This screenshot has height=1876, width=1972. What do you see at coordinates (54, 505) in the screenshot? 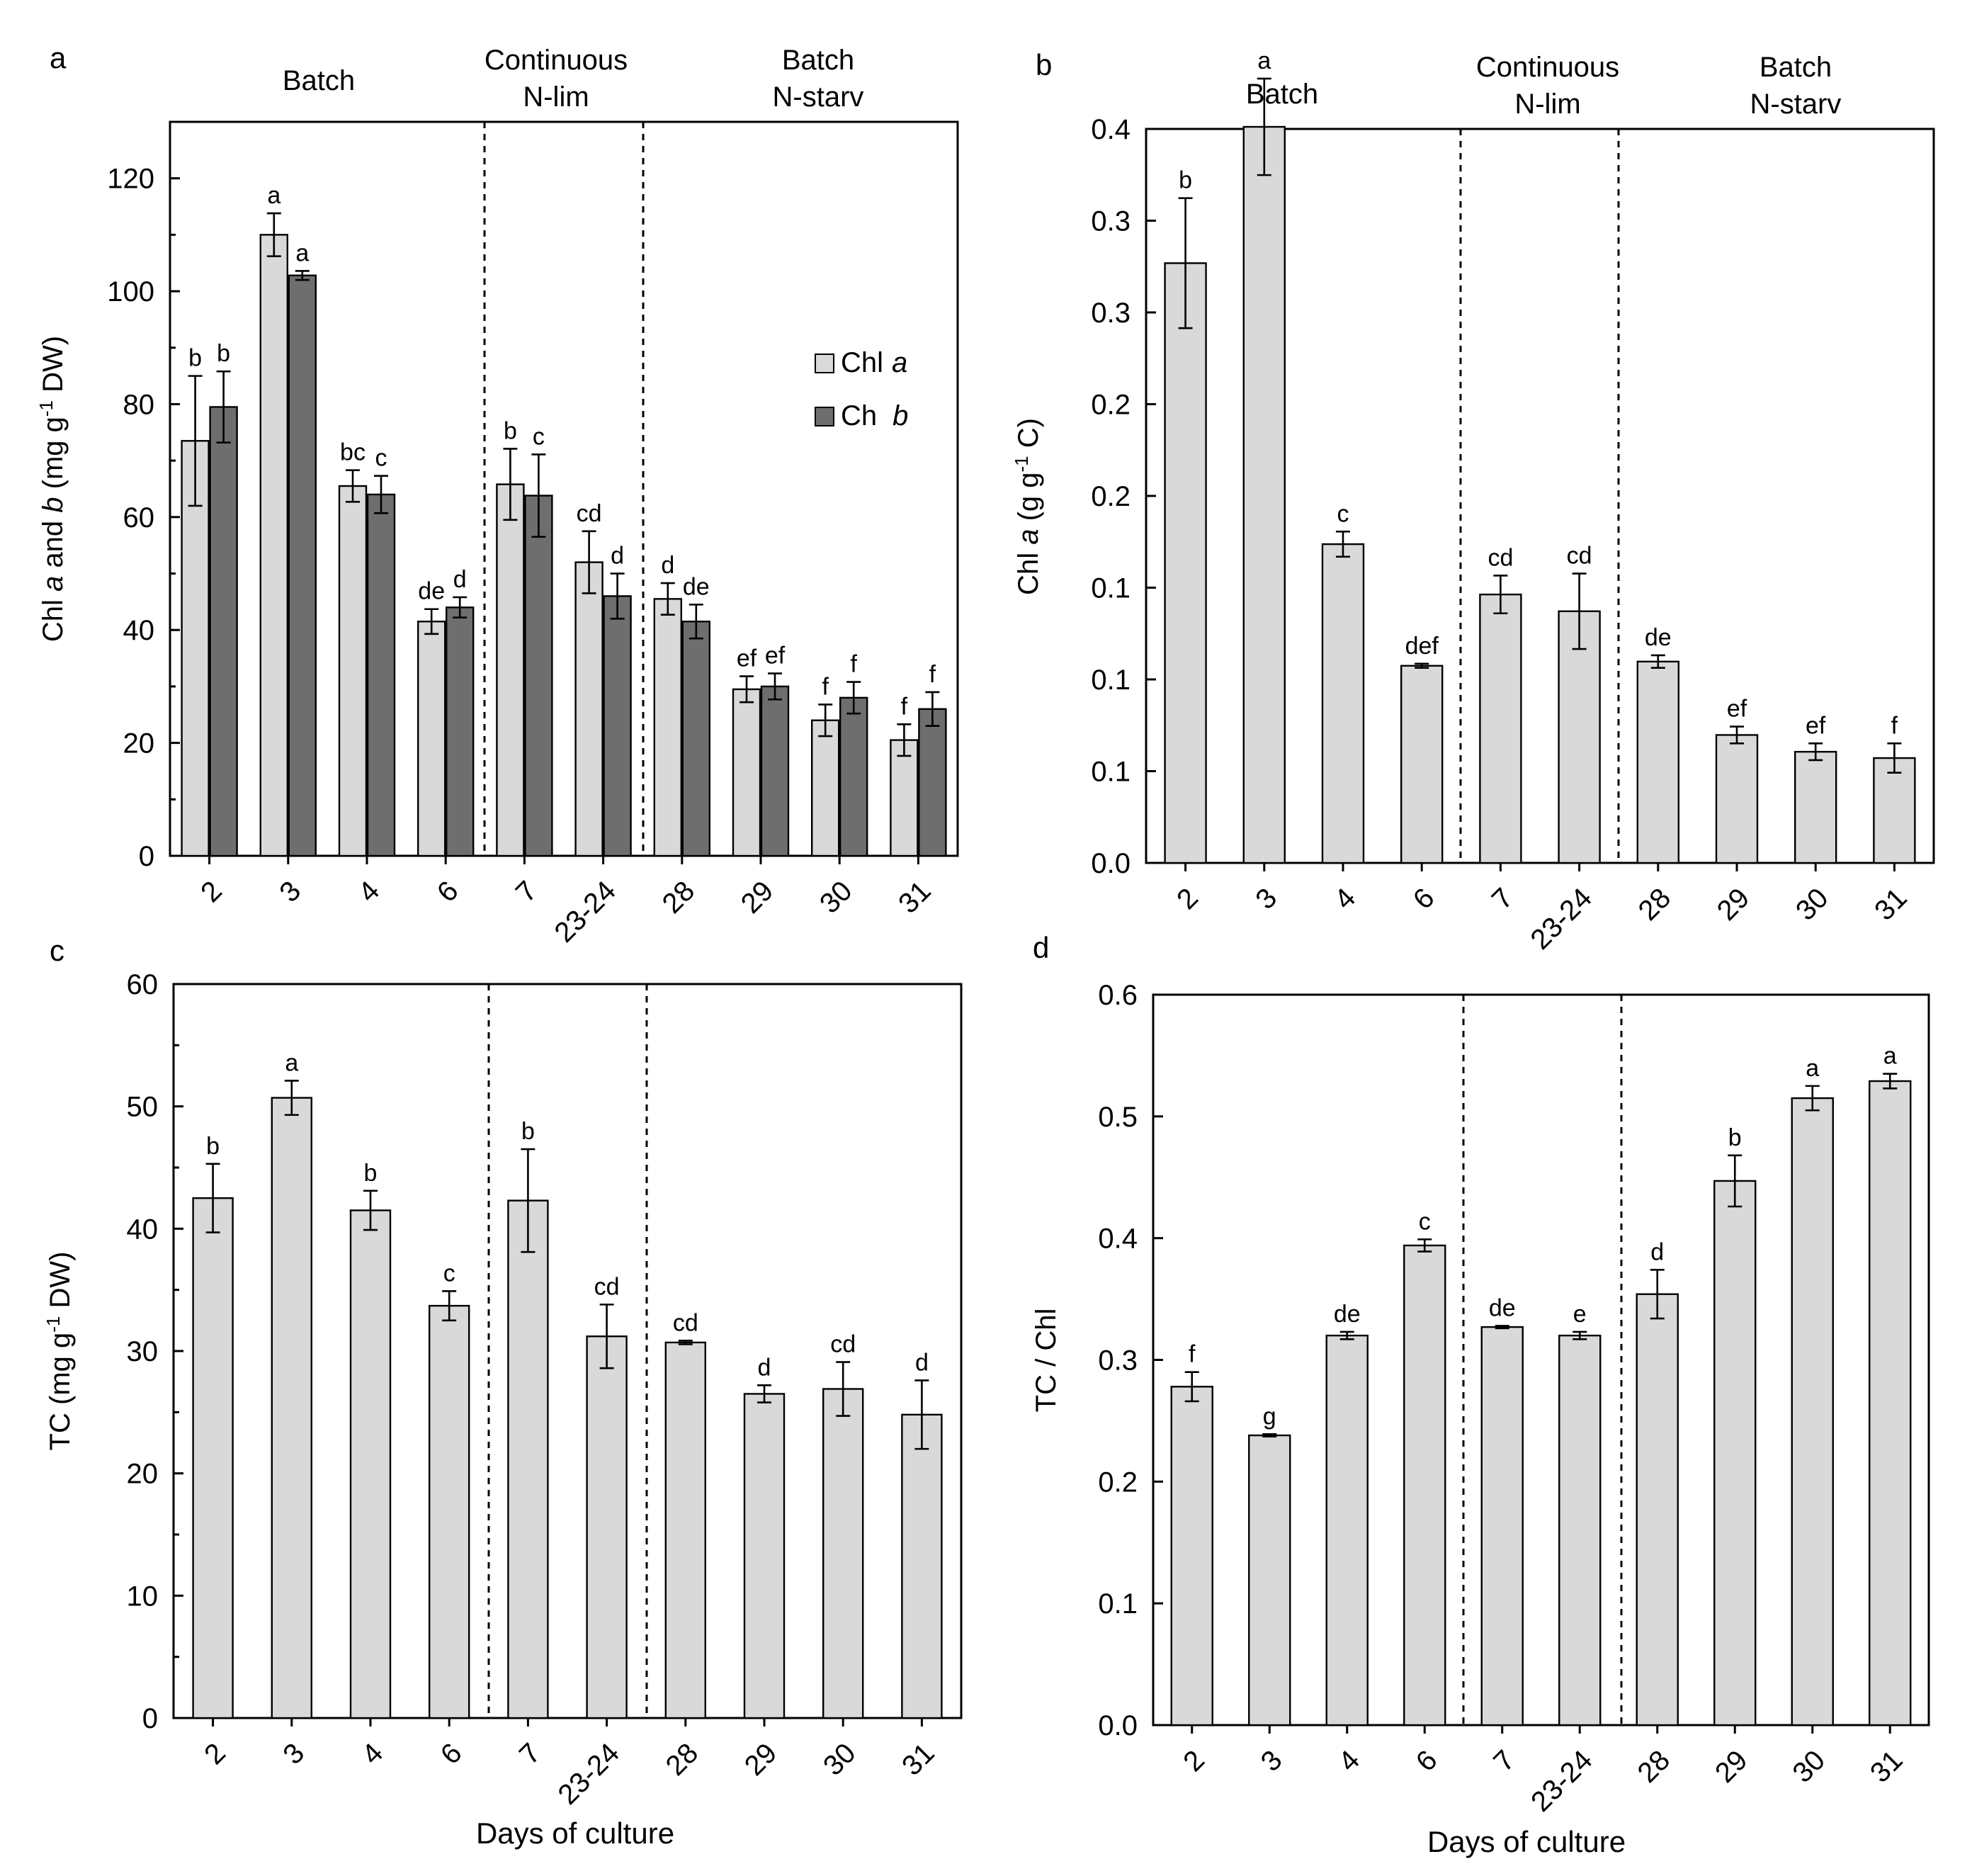
I see `y-label-part: b` at bounding box center [54, 505].